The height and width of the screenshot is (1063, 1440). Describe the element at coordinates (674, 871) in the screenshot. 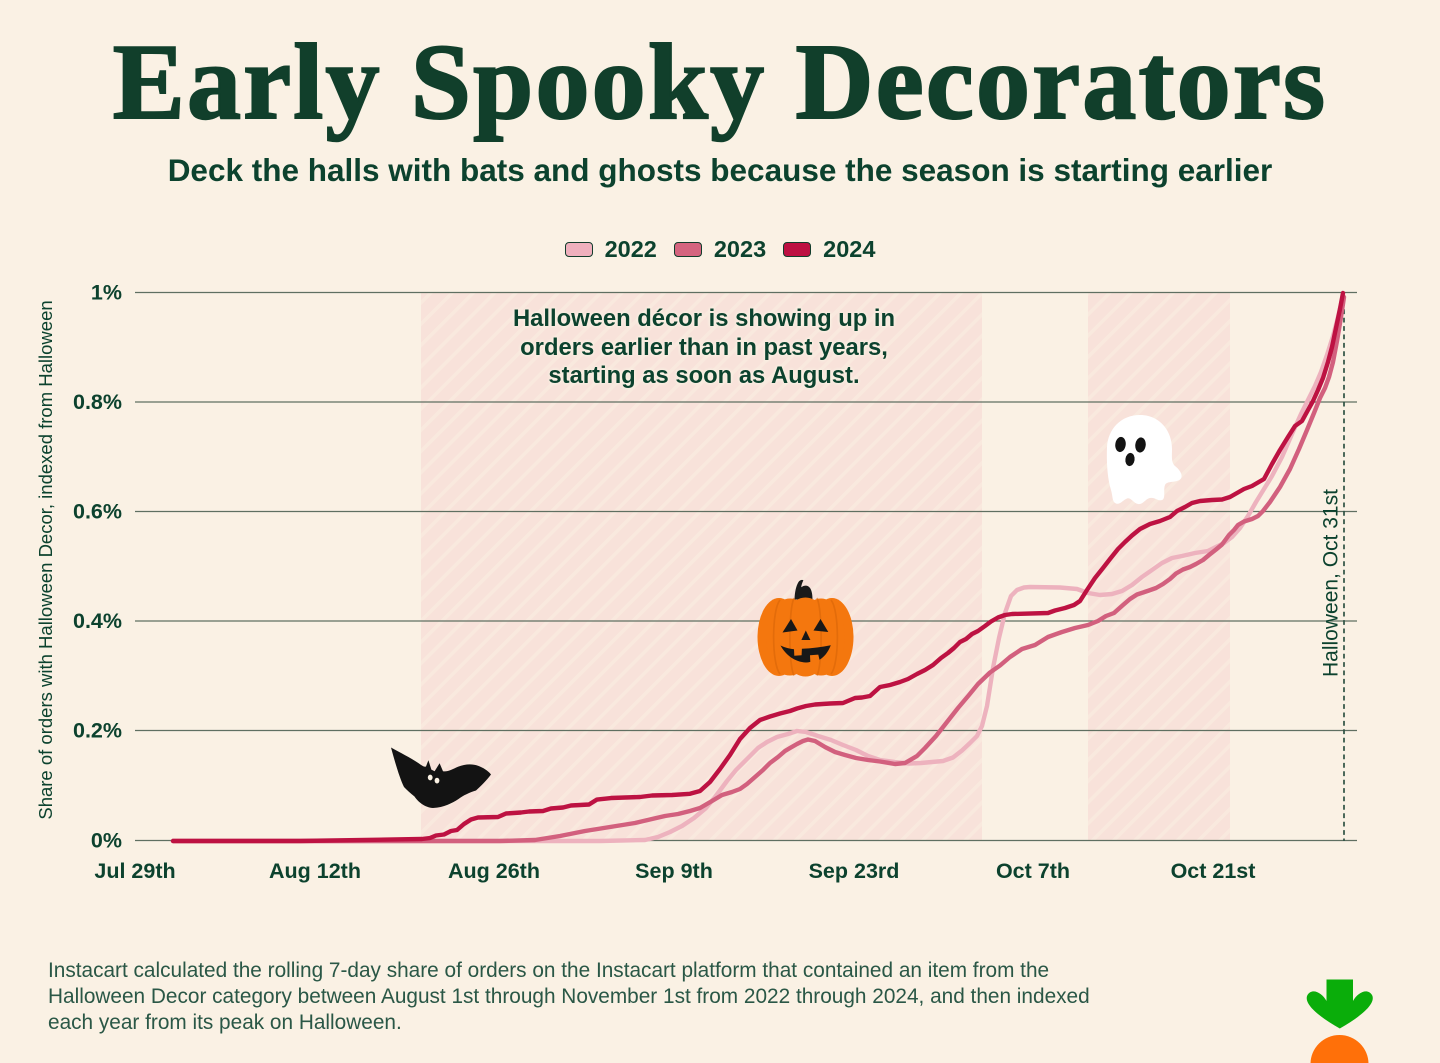

I see `svg-text: Sep 9th` at that location.